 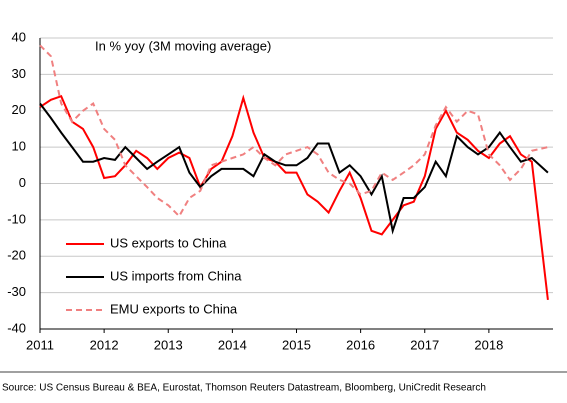 I want to click on chart-title: In % yoy (3M moving average), so click(x=183, y=45).